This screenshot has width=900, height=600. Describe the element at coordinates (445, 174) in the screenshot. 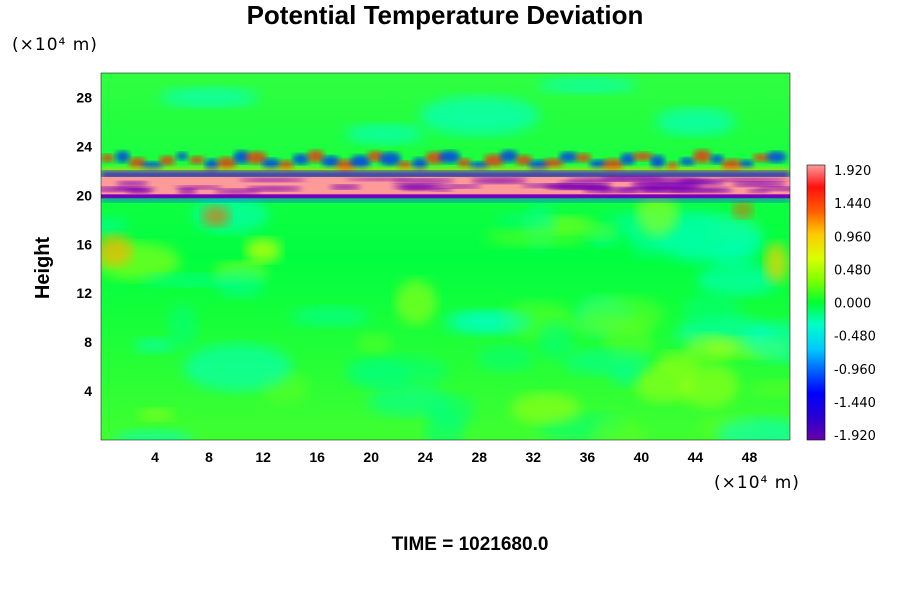

I see `band-blue-top` at that location.